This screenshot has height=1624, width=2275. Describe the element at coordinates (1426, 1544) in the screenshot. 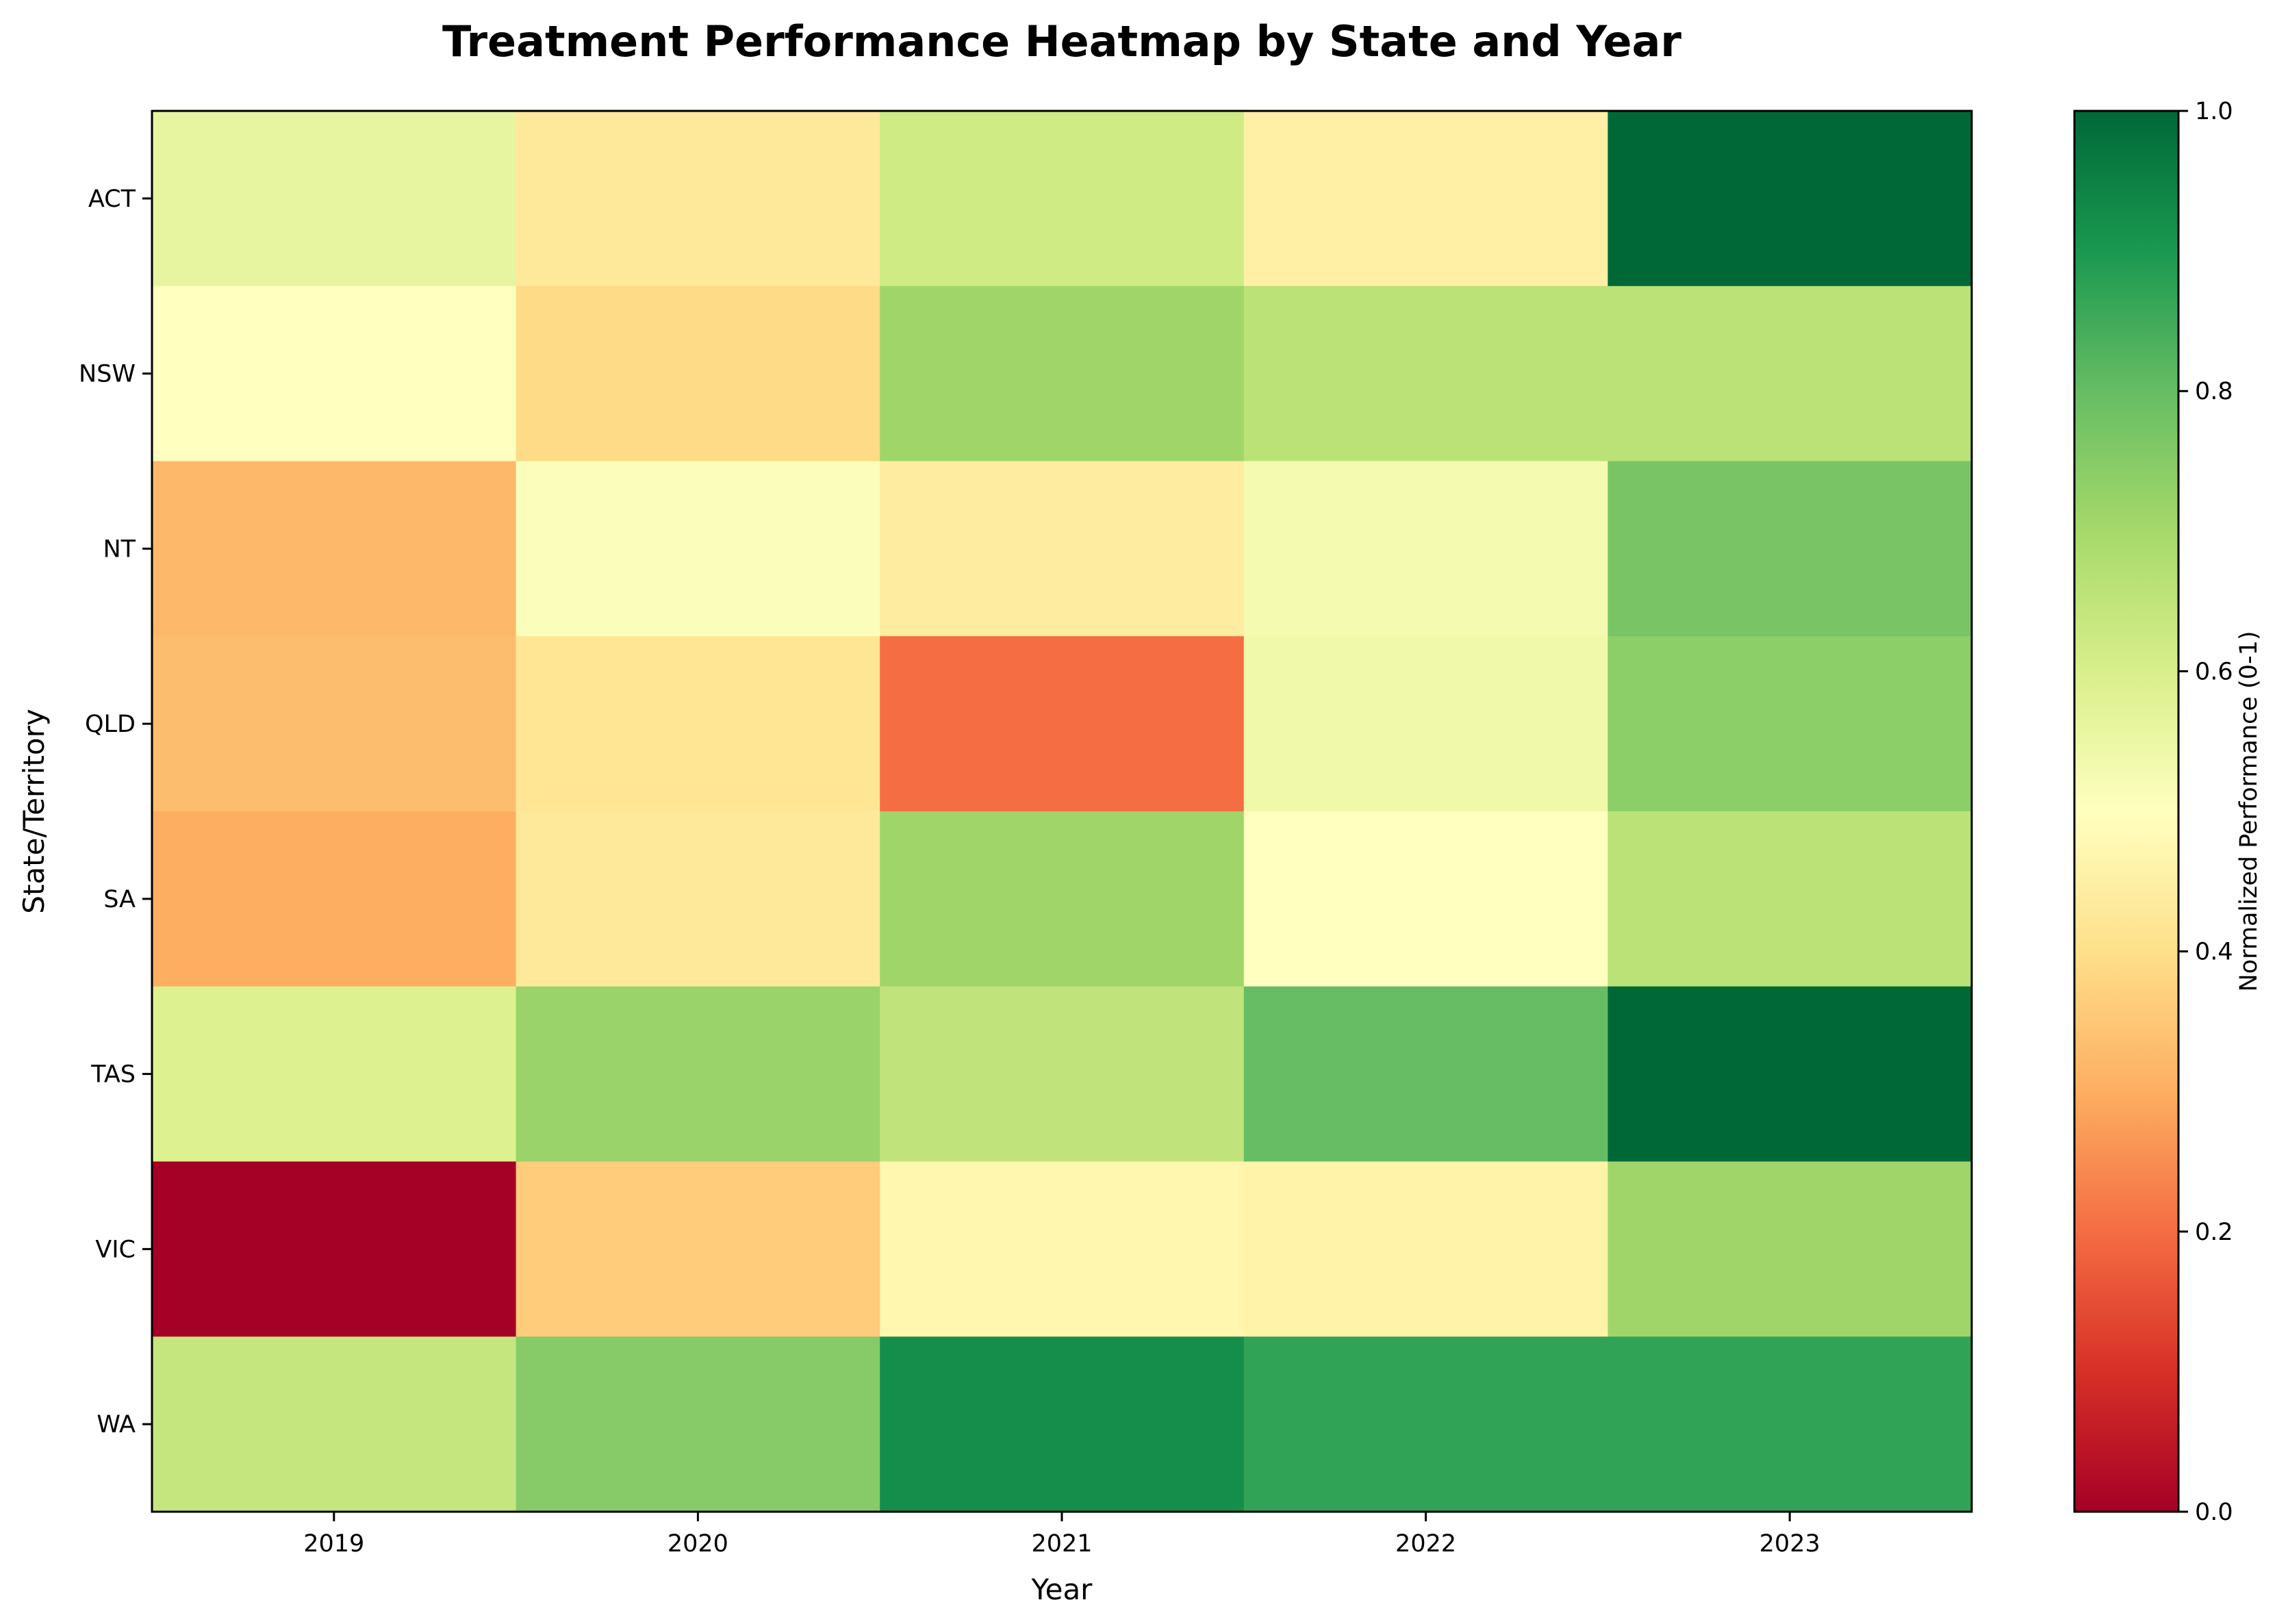

I see `x-tick-label: 2022` at that location.